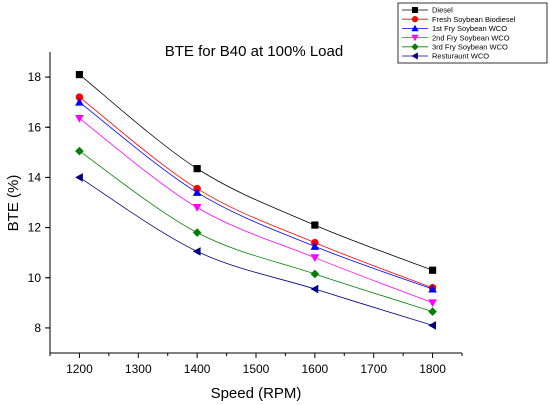 The image size is (550, 405). Describe the element at coordinates (460, 56) in the screenshot. I see `legend-entry: Resturaunt WCO` at that location.